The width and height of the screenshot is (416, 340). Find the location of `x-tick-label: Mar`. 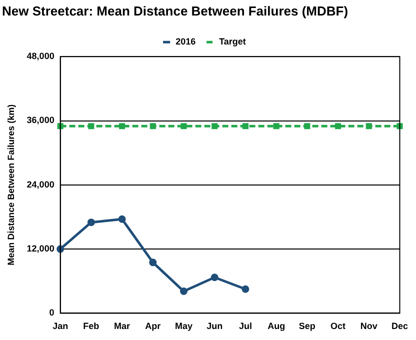

x-tick-label: Mar is located at coordinates (122, 326).